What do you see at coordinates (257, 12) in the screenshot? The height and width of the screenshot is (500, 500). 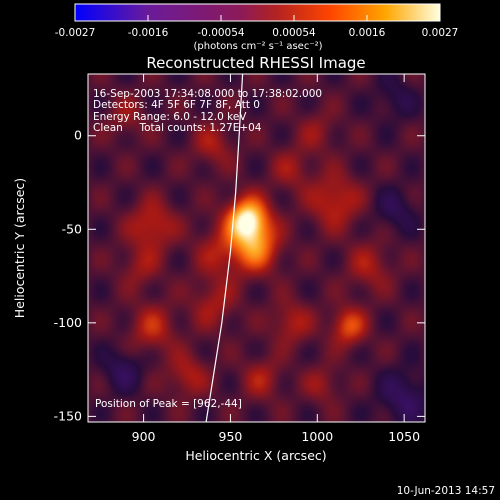 I see `colorbar-gradient` at bounding box center [257, 12].